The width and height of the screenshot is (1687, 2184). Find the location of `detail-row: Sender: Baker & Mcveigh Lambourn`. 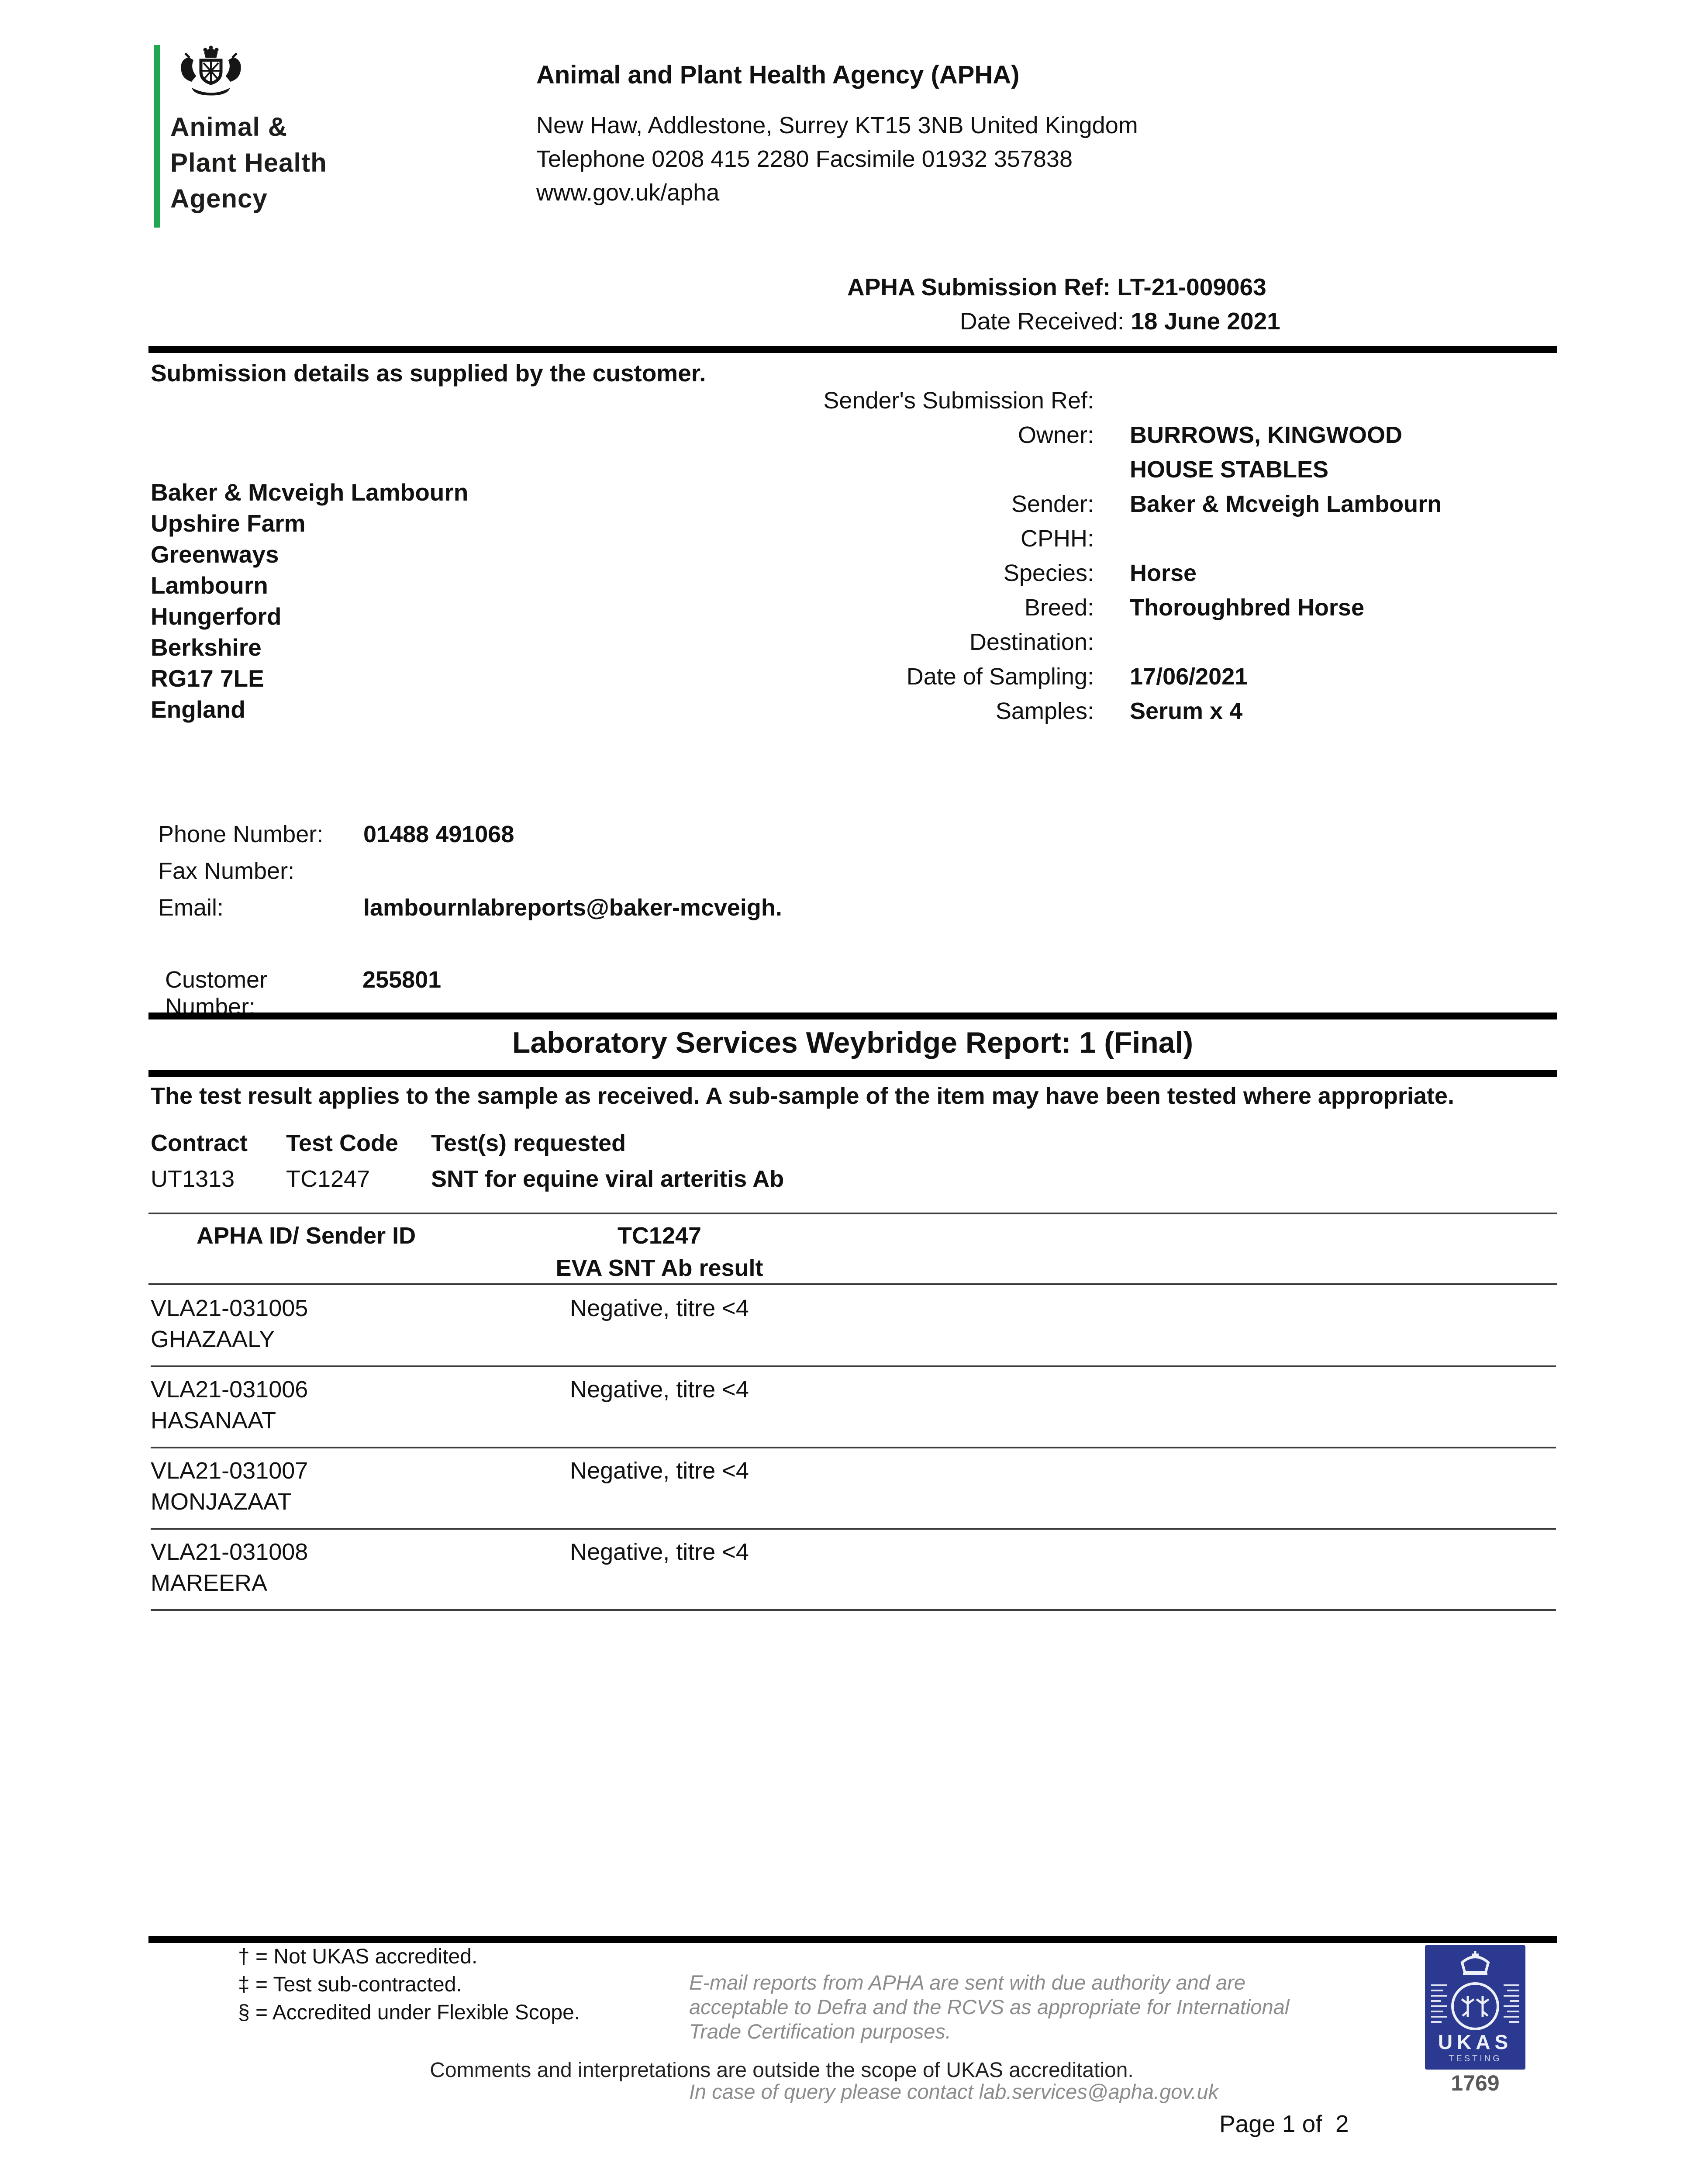

detail-row: Sender: Baker & Mcveigh Lambourn is located at coordinates (1149, 504).